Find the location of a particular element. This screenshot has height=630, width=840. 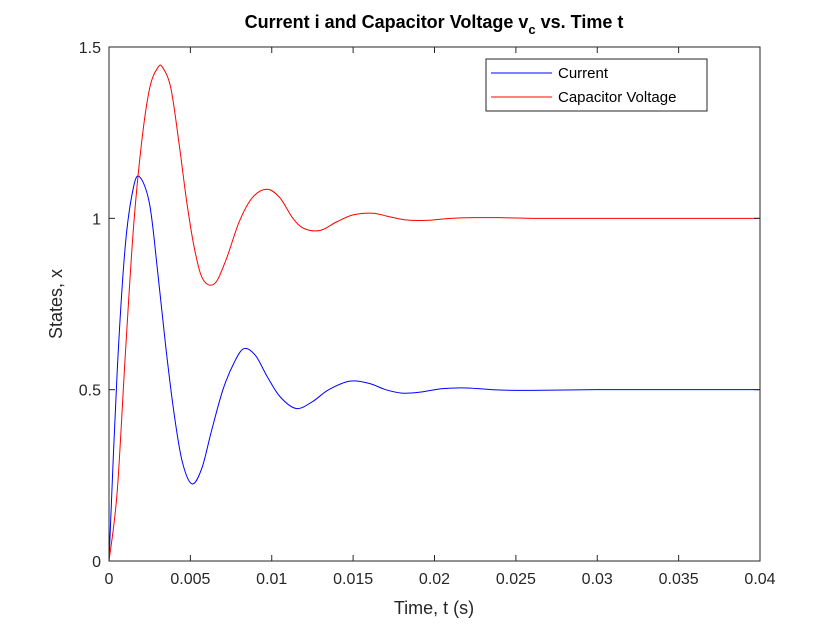

legend-label-current: Current is located at coordinates (583, 73).